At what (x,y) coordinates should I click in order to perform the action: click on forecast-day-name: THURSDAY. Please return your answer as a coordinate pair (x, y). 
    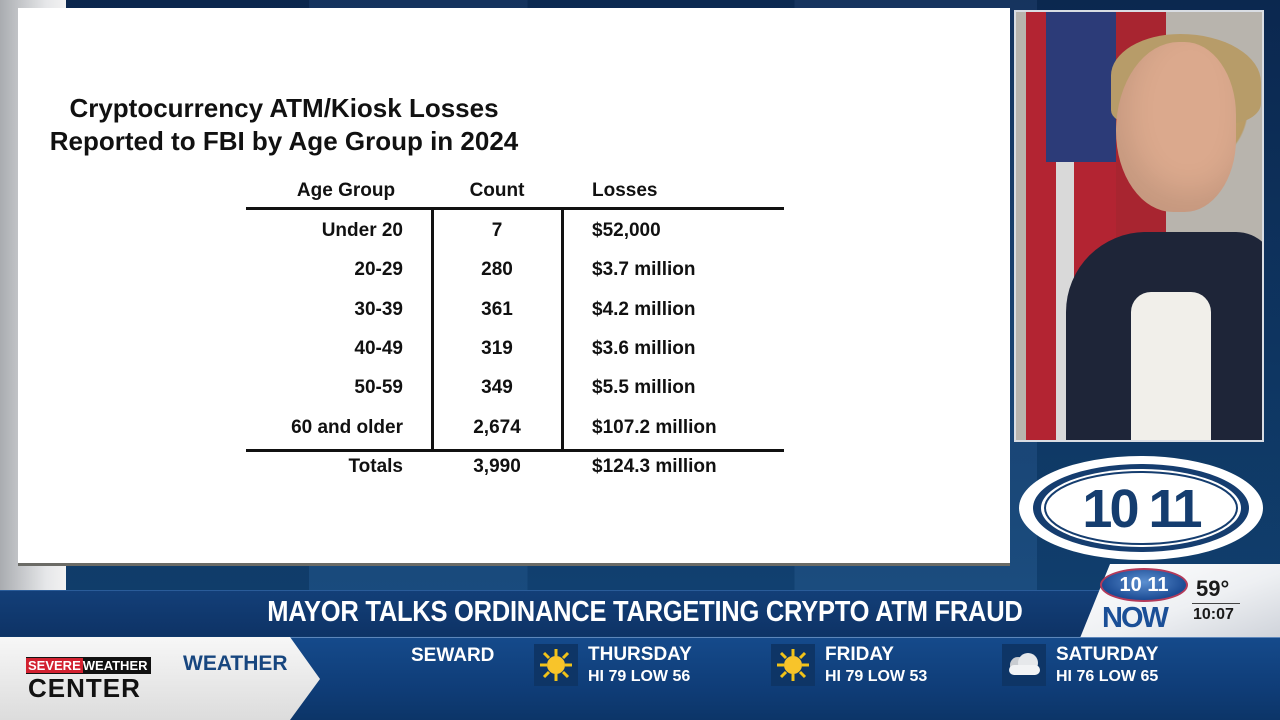
    Looking at the image, I should click on (640, 654).